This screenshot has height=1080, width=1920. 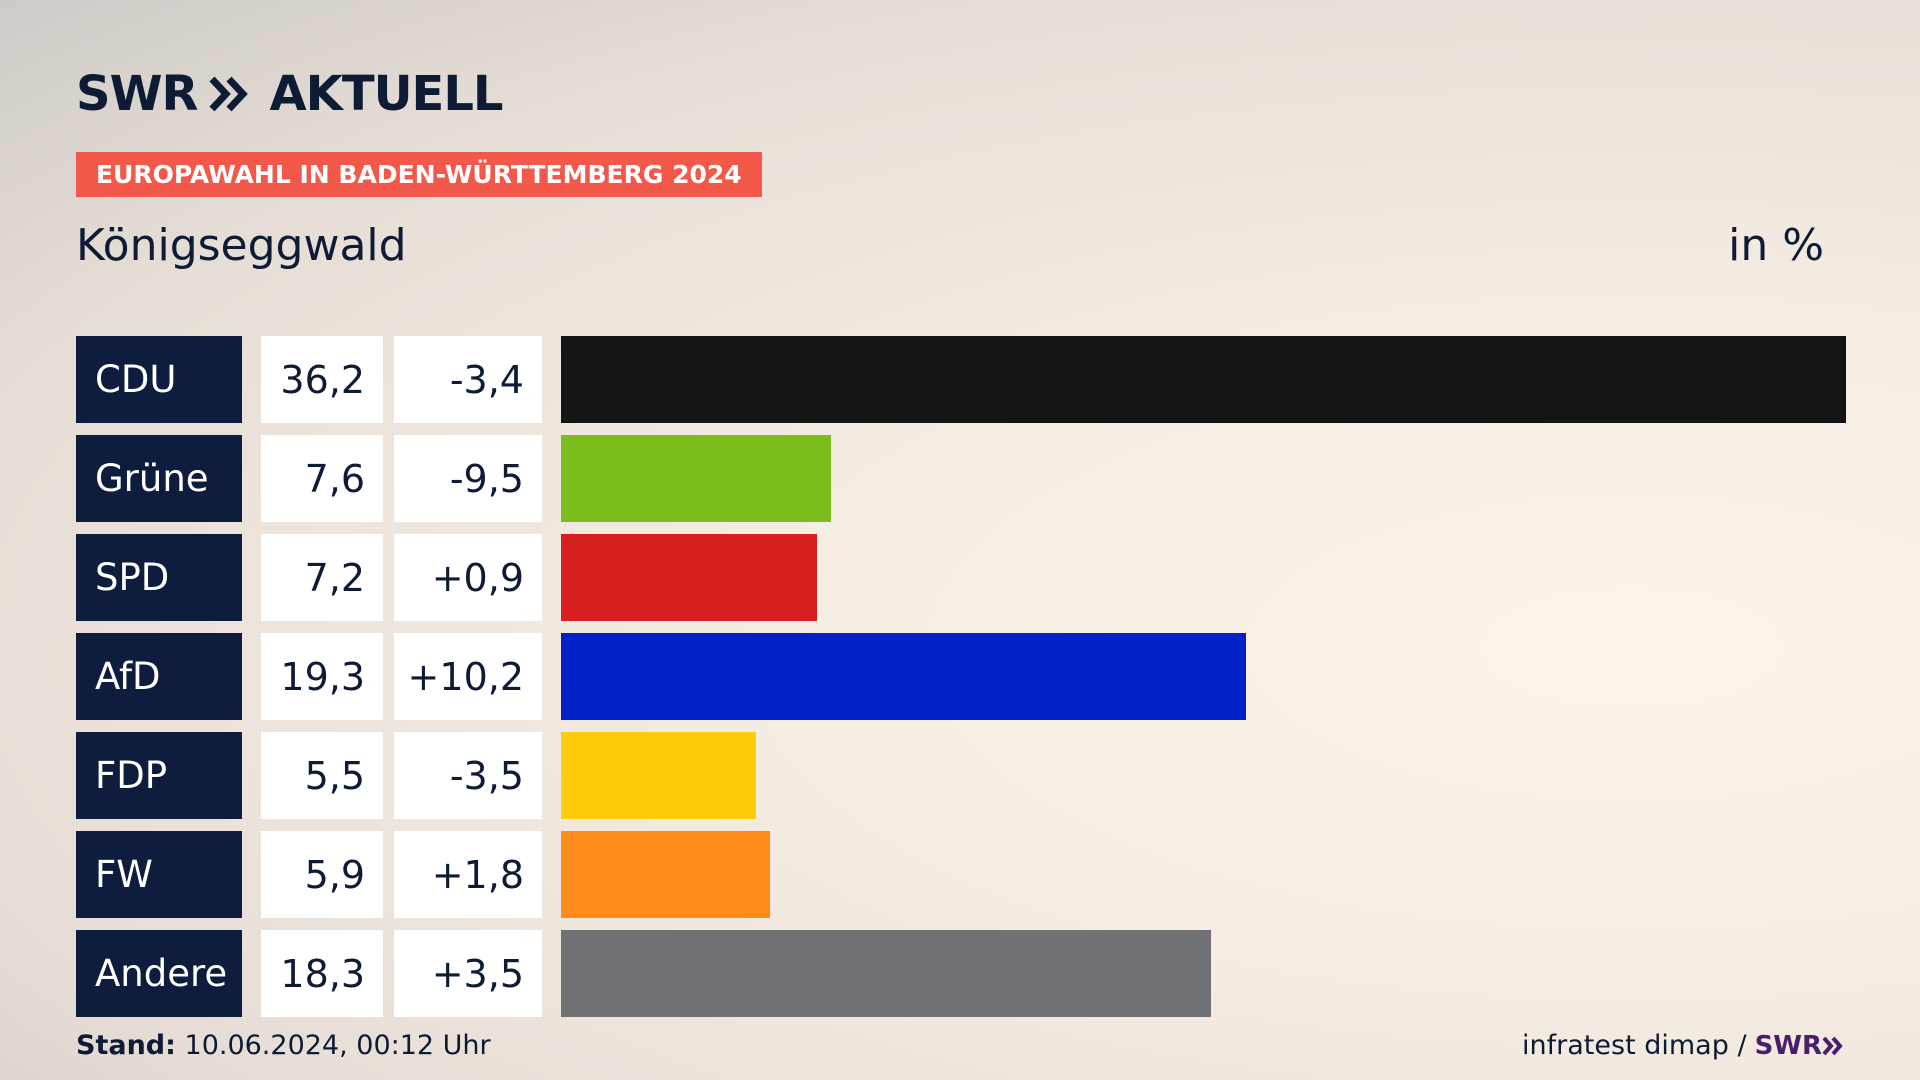 What do you see at coordinates (159, 874) in the screenshot?
I see `party-label: FW` at bounding box center [159, 874].